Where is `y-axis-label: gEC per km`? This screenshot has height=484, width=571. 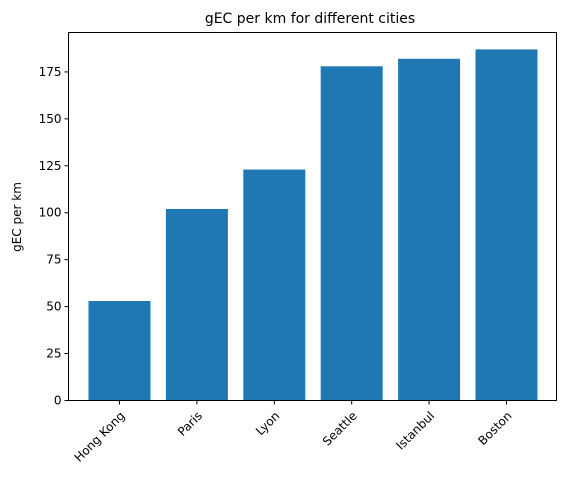
y-axis-label: gEC per km is located at coordinates (17, 217).